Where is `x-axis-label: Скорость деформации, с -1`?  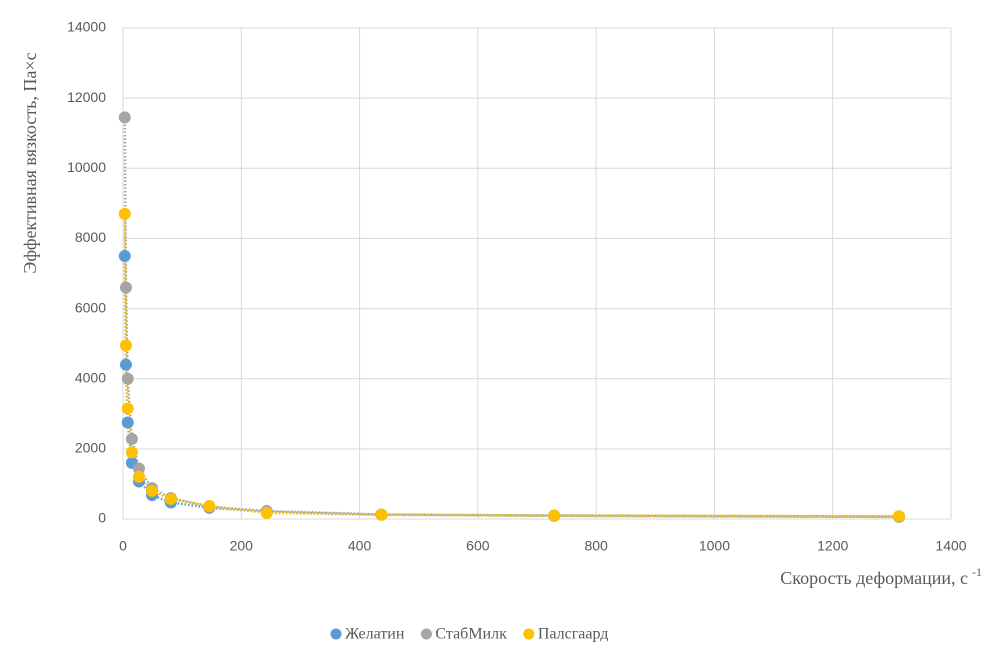
x-axis-label: Скорость деформации, с -1 is located at coordinates (881, 576).